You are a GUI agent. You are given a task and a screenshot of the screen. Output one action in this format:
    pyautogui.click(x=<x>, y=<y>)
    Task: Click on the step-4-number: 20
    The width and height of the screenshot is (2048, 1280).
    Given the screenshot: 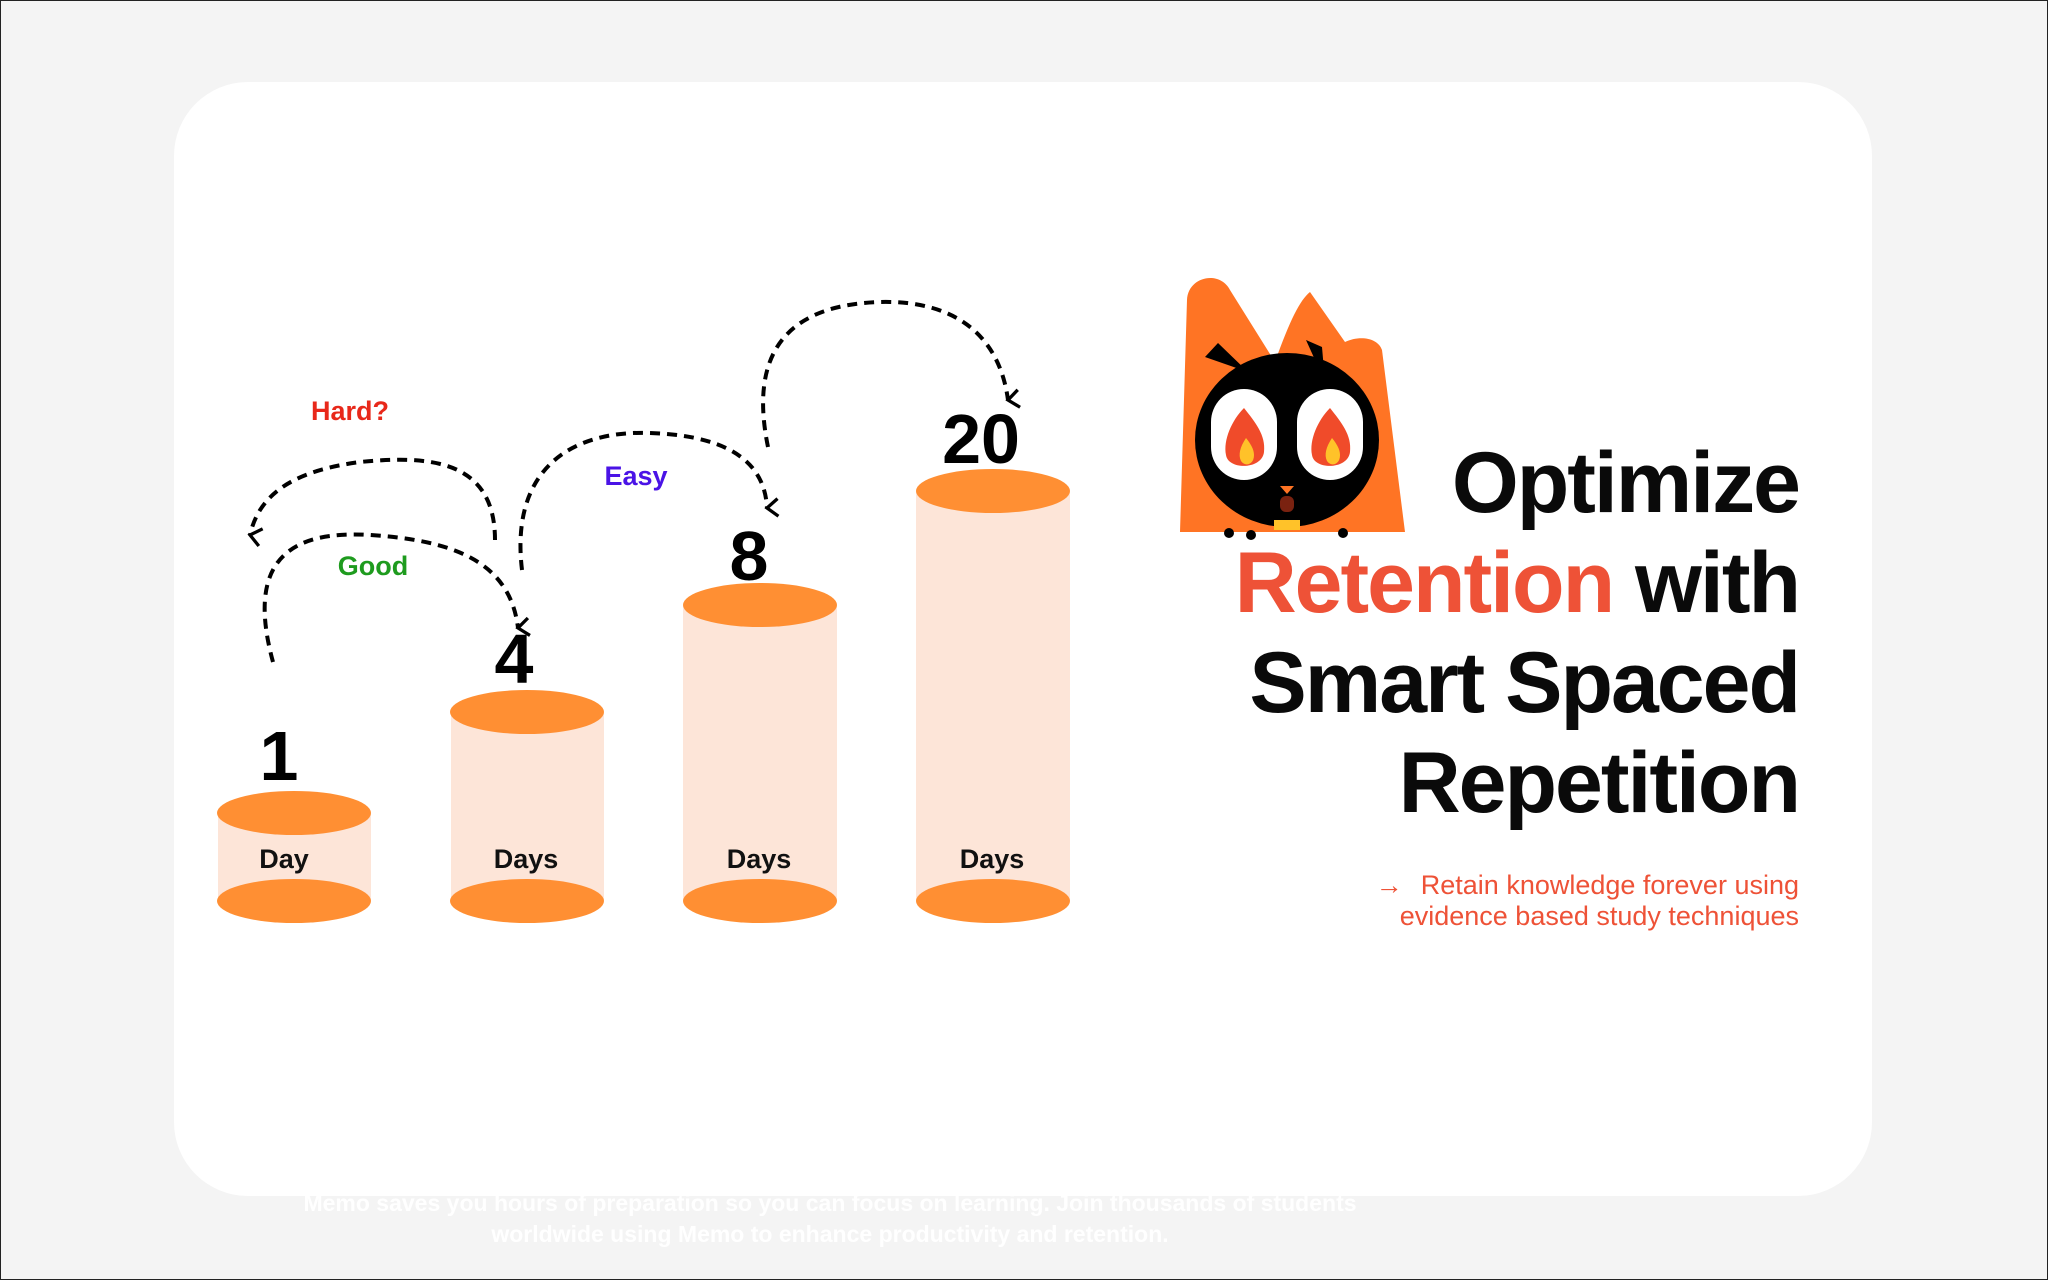 What is the action you would take?
    pyautogui.click(x=981, y=439)
    